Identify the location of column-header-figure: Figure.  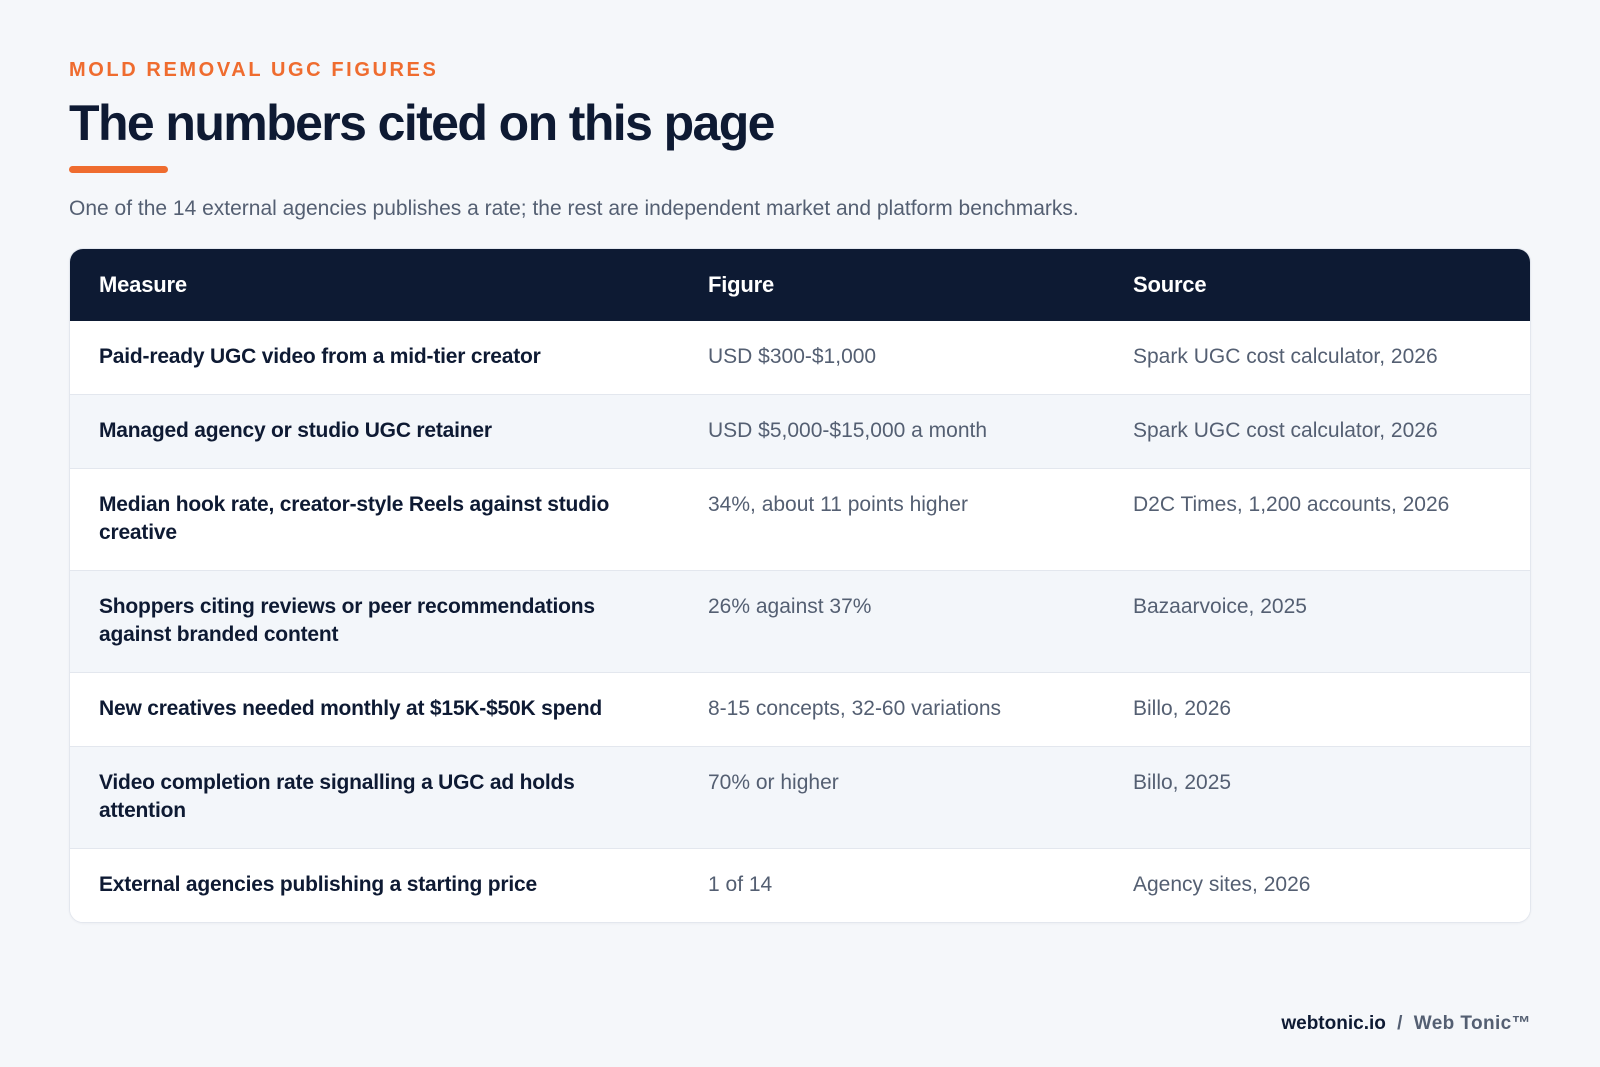
(741, 284).